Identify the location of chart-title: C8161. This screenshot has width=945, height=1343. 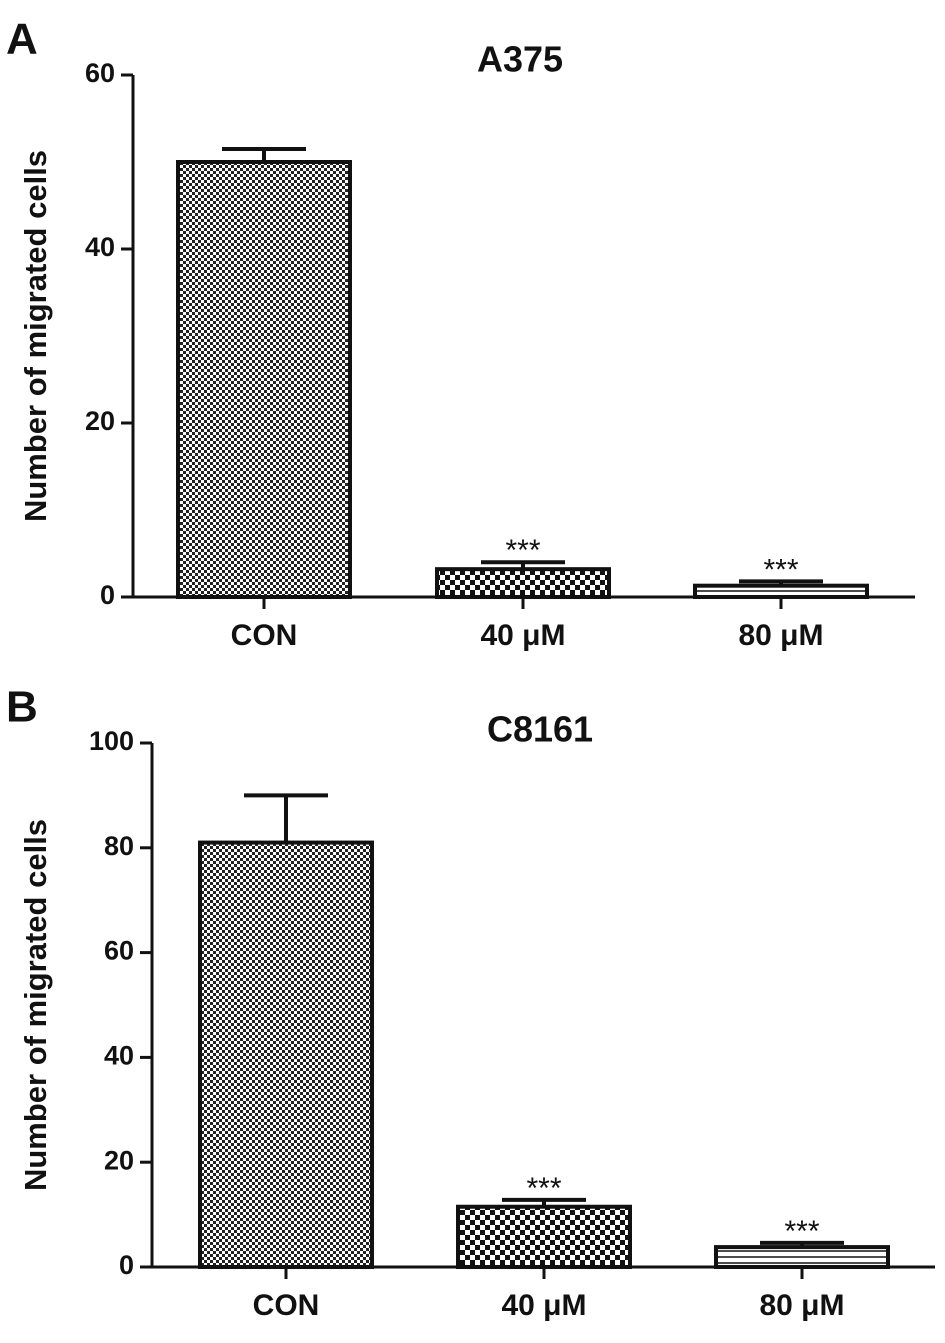
(540, 729).